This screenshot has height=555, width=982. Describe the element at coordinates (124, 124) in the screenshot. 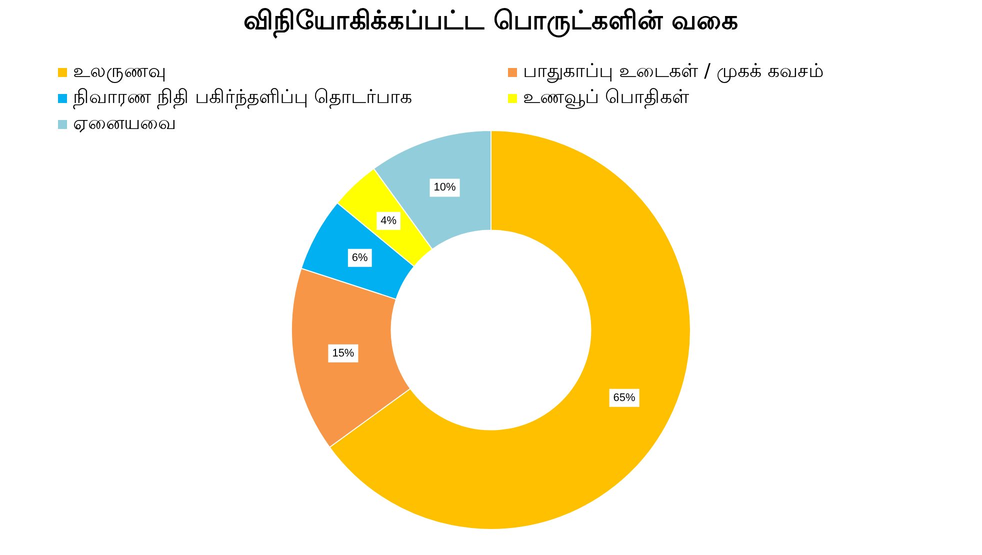

I see `legend-label: ஏனையவை` at that location.